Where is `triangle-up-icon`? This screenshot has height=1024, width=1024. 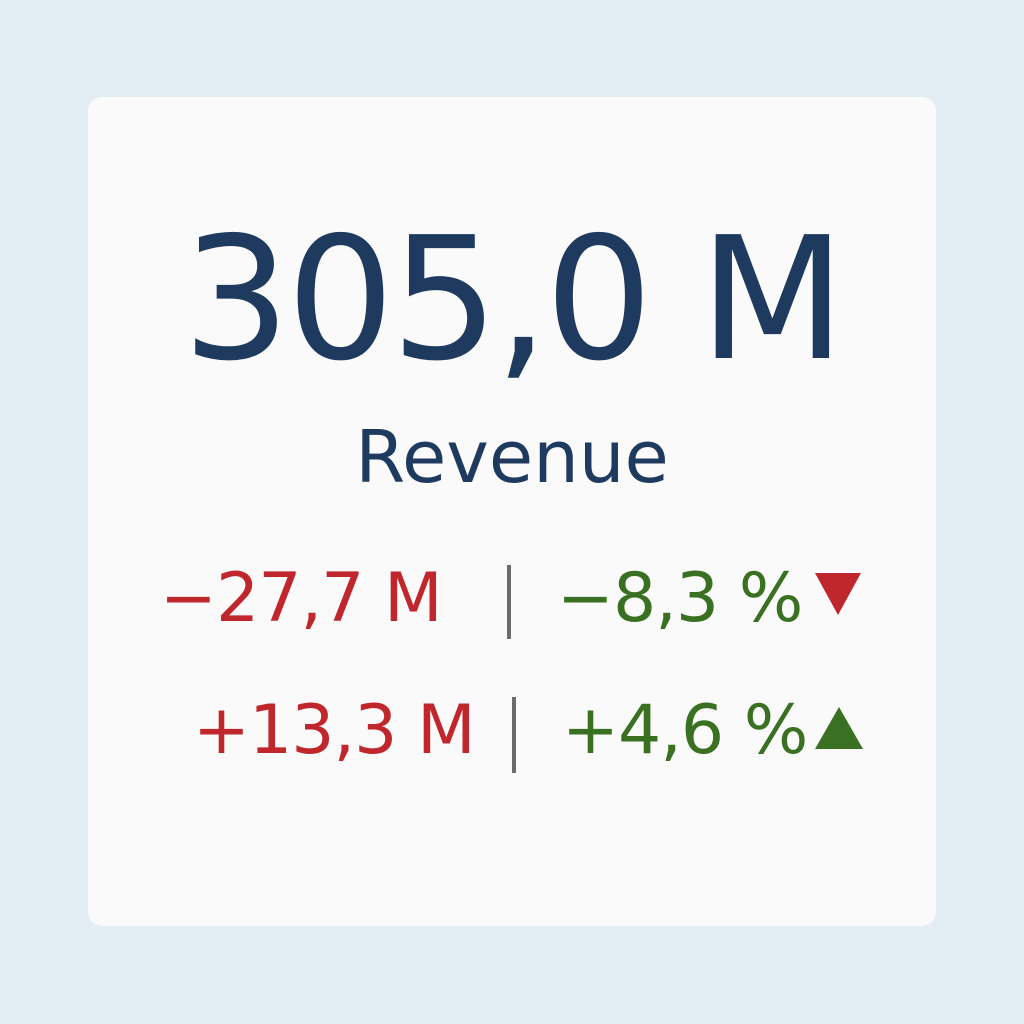 triangle-up-icon is located at coordinates (839, 728).